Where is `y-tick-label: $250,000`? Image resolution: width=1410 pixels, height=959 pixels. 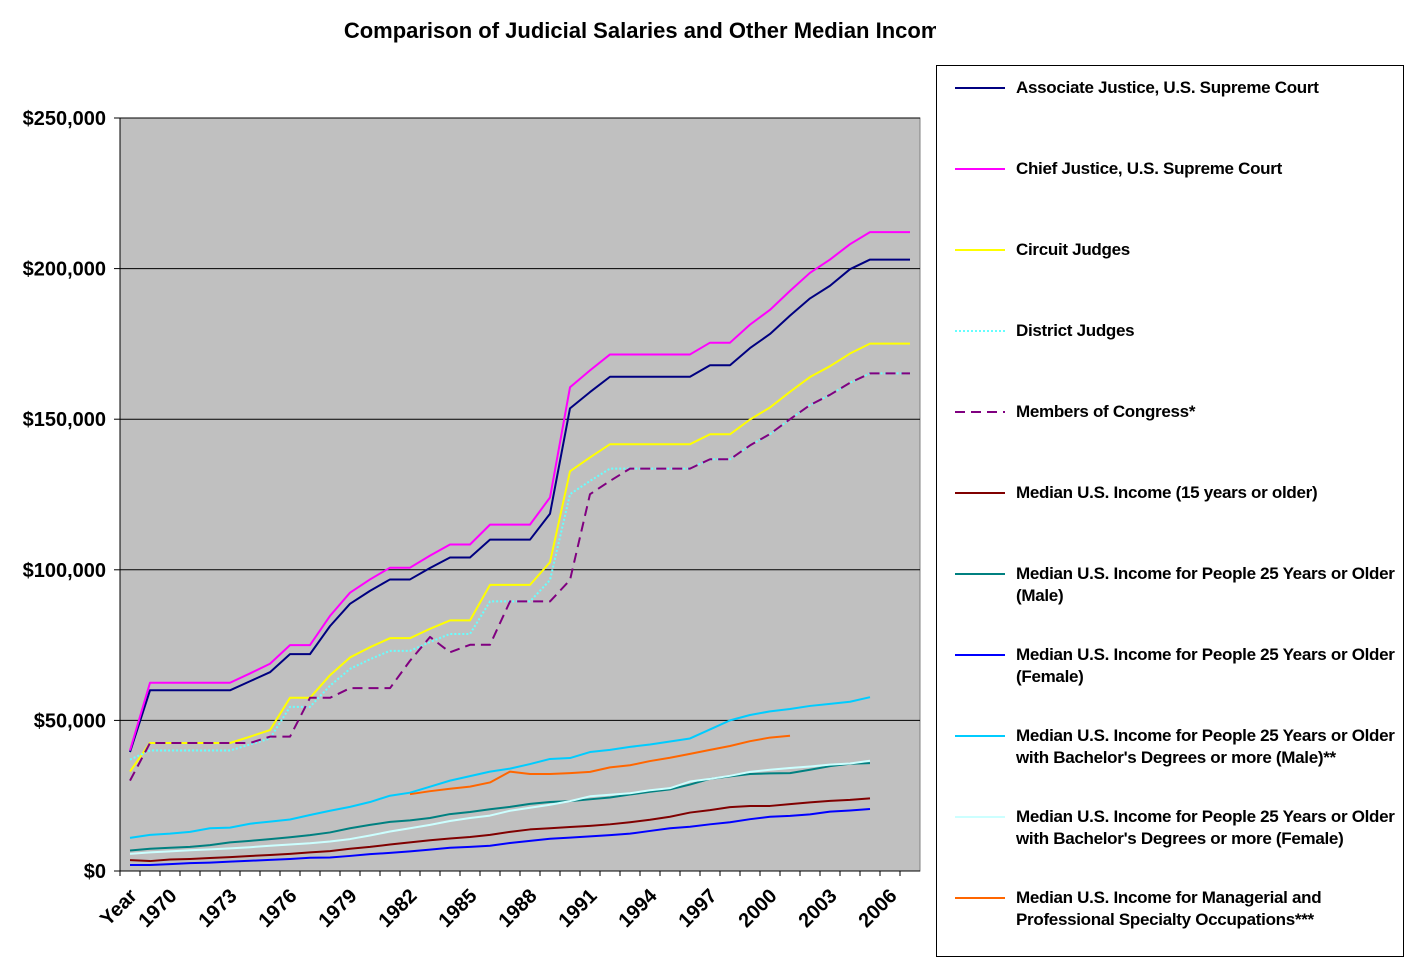
y-tick-label: $250,000 is located at coordinates (64, 119).